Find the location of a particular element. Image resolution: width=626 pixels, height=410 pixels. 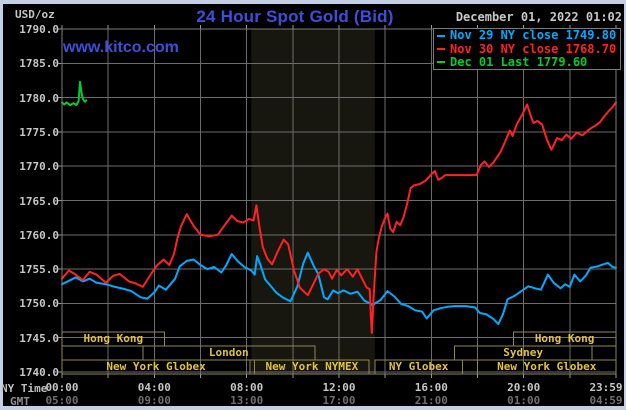

page-title: 24 Hour Spot Gold (Bid) is located at coordinates (295, 16).